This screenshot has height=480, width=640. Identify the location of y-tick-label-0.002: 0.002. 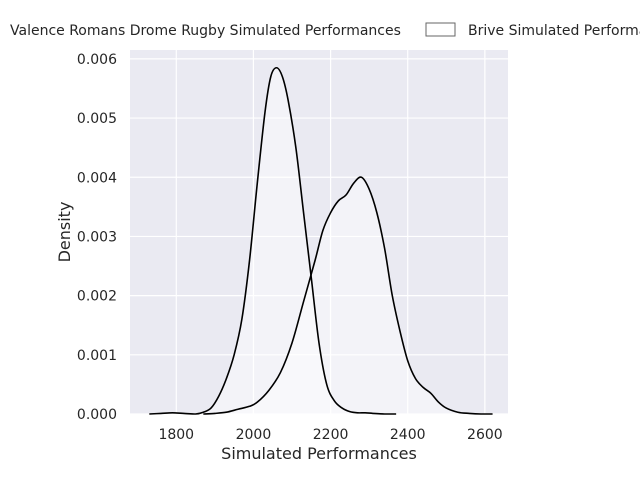
(97, 297).